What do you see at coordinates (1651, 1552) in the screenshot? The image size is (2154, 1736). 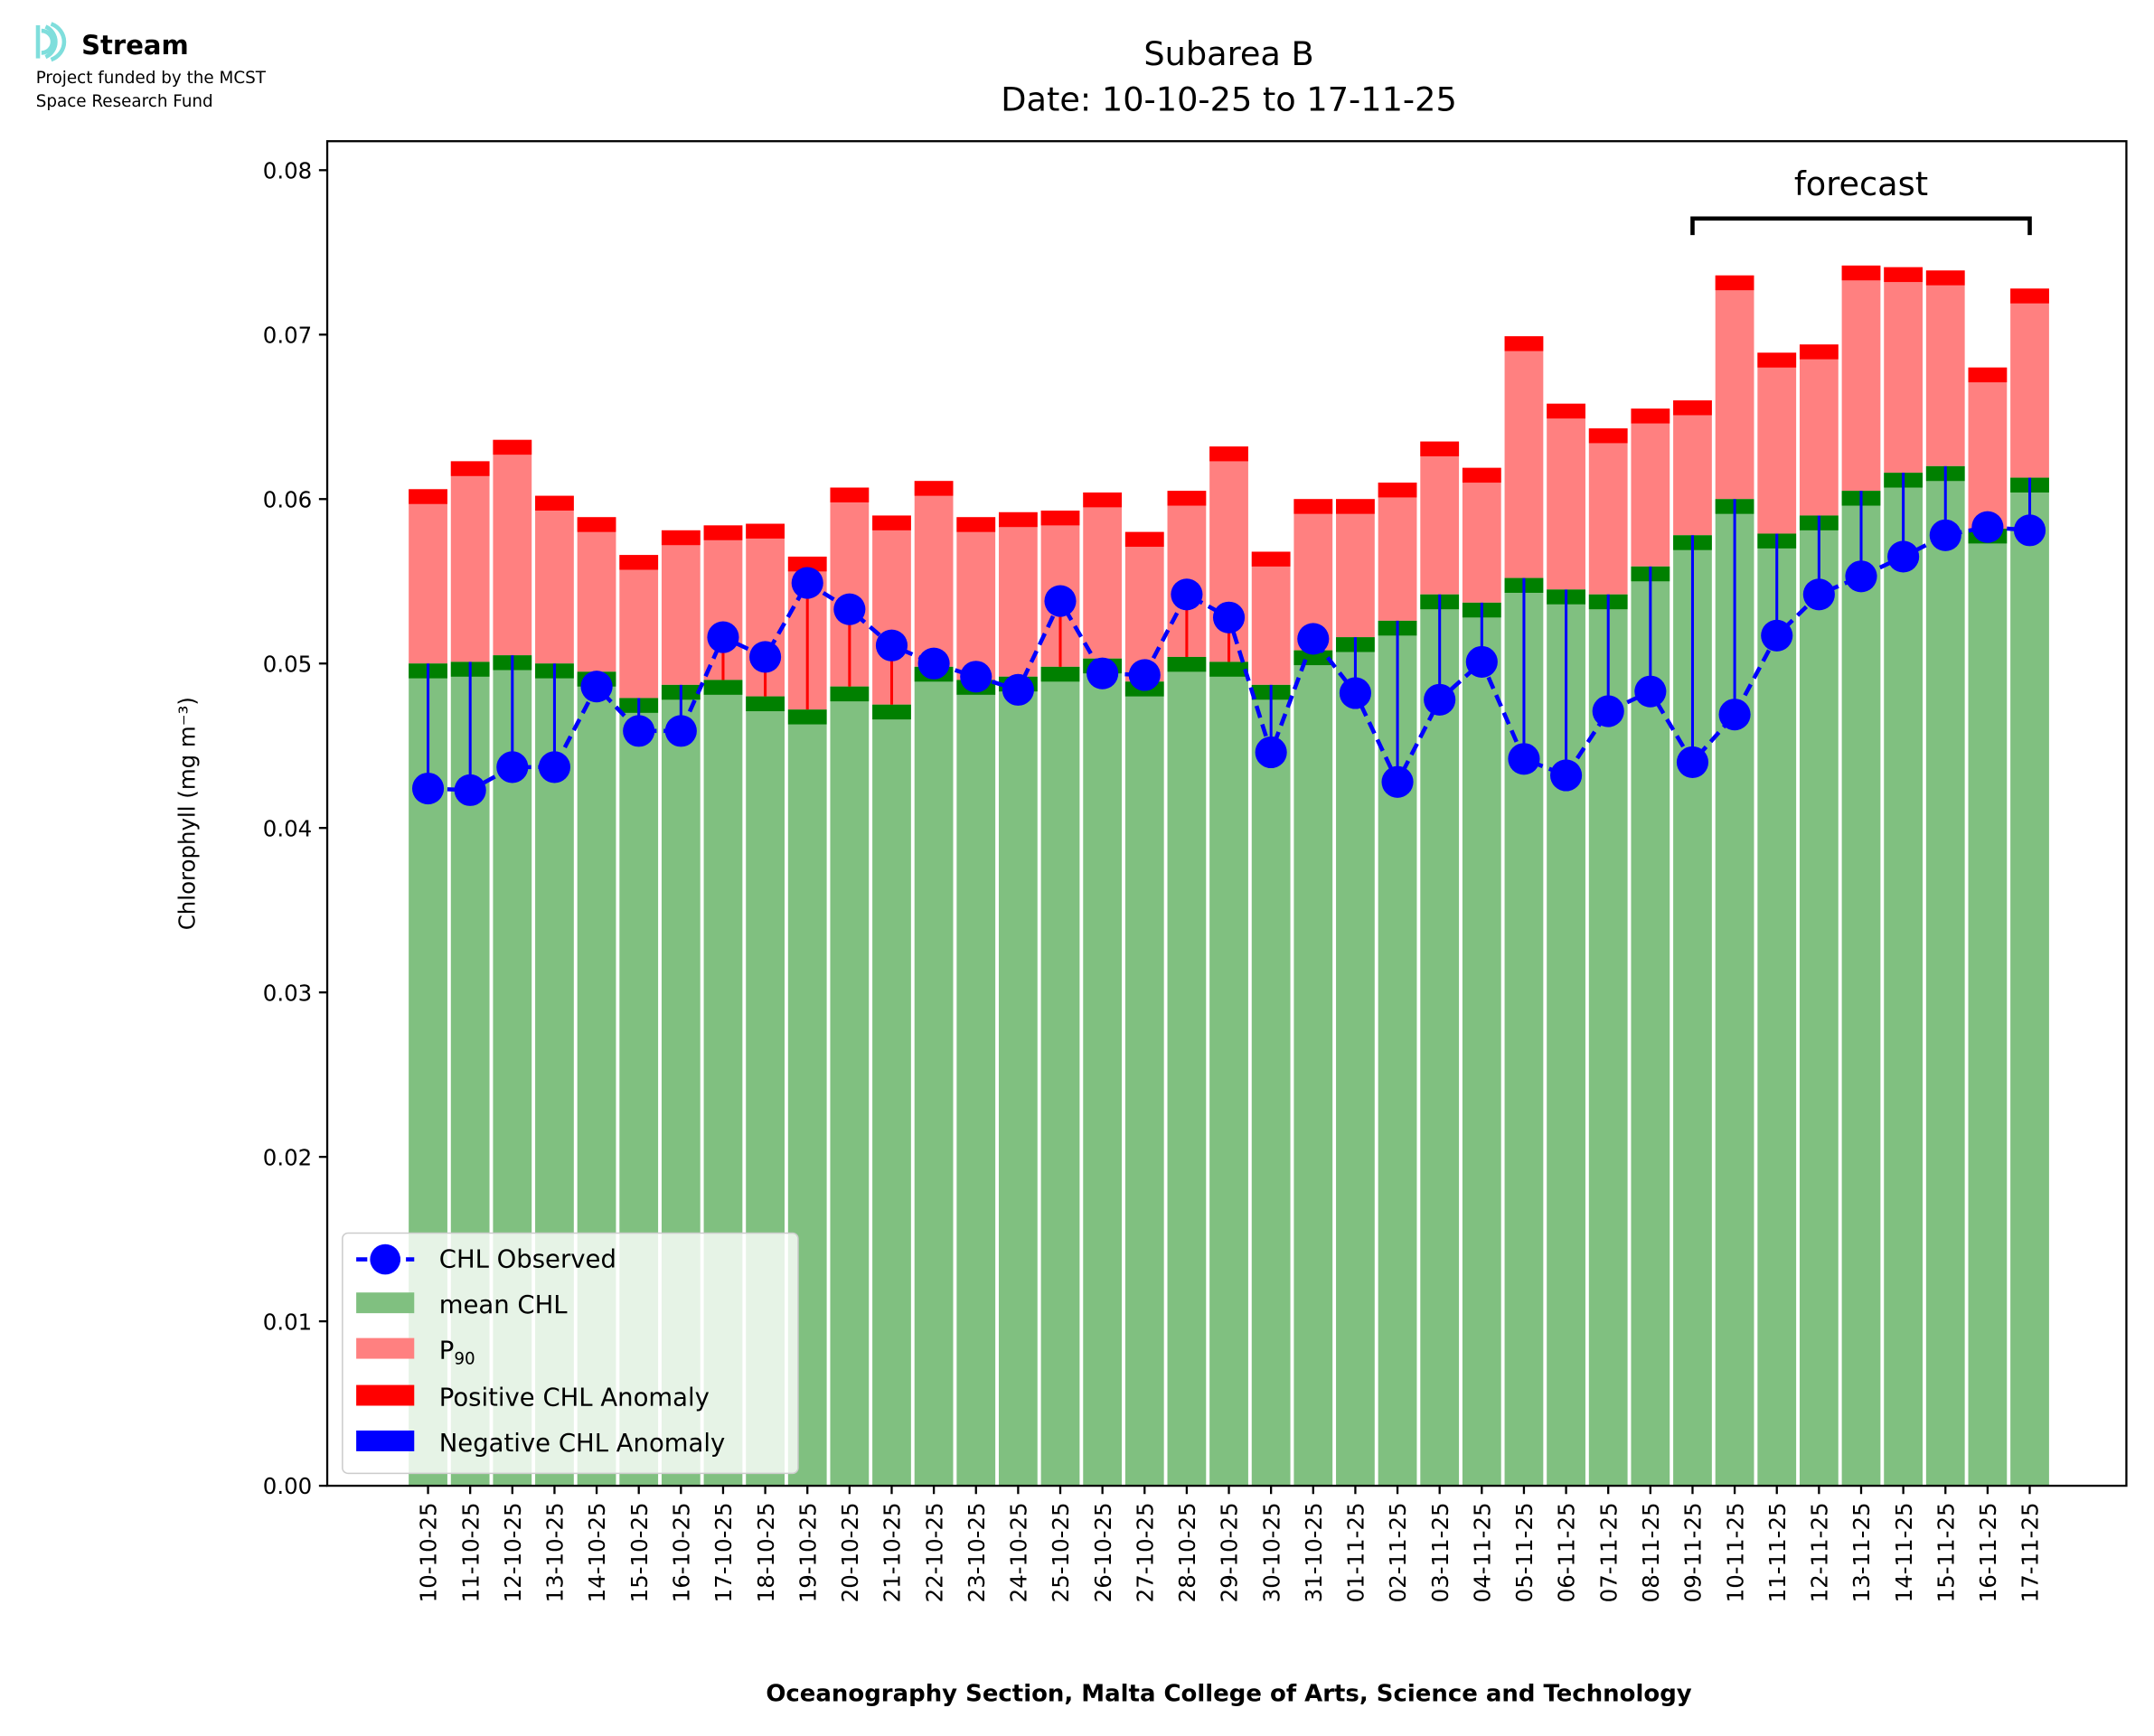 I see `x-tick-label: 08-11-25` at bounding box center [1651, 1552].